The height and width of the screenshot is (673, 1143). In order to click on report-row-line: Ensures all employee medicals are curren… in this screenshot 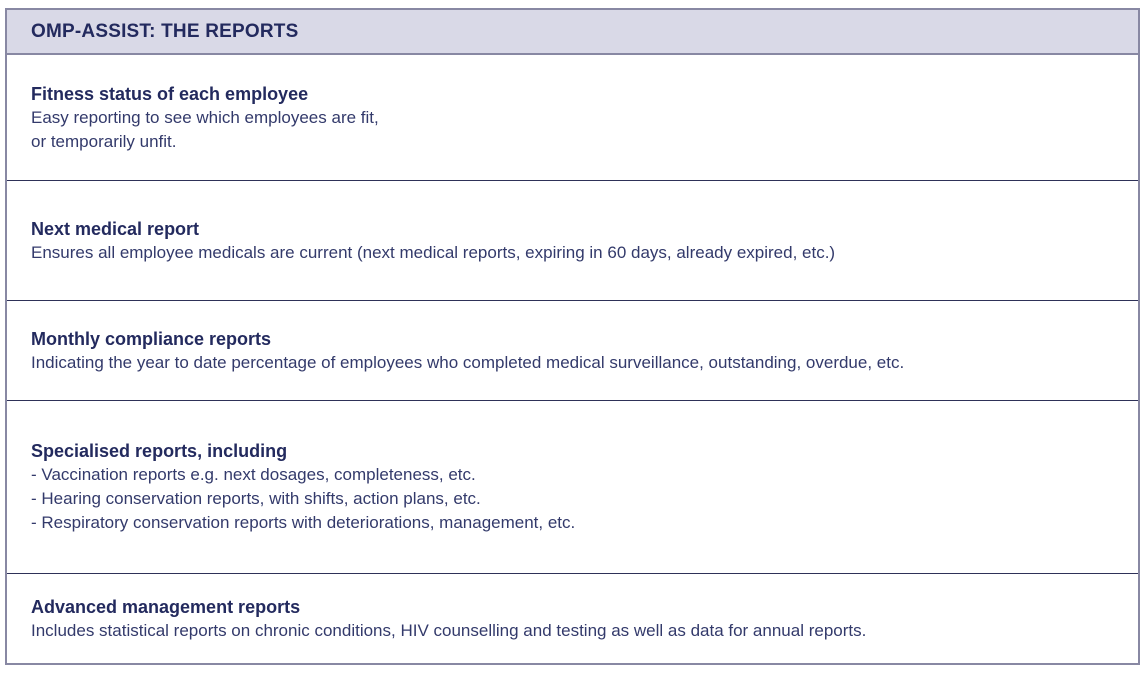, I will do `click(433, 252)`.